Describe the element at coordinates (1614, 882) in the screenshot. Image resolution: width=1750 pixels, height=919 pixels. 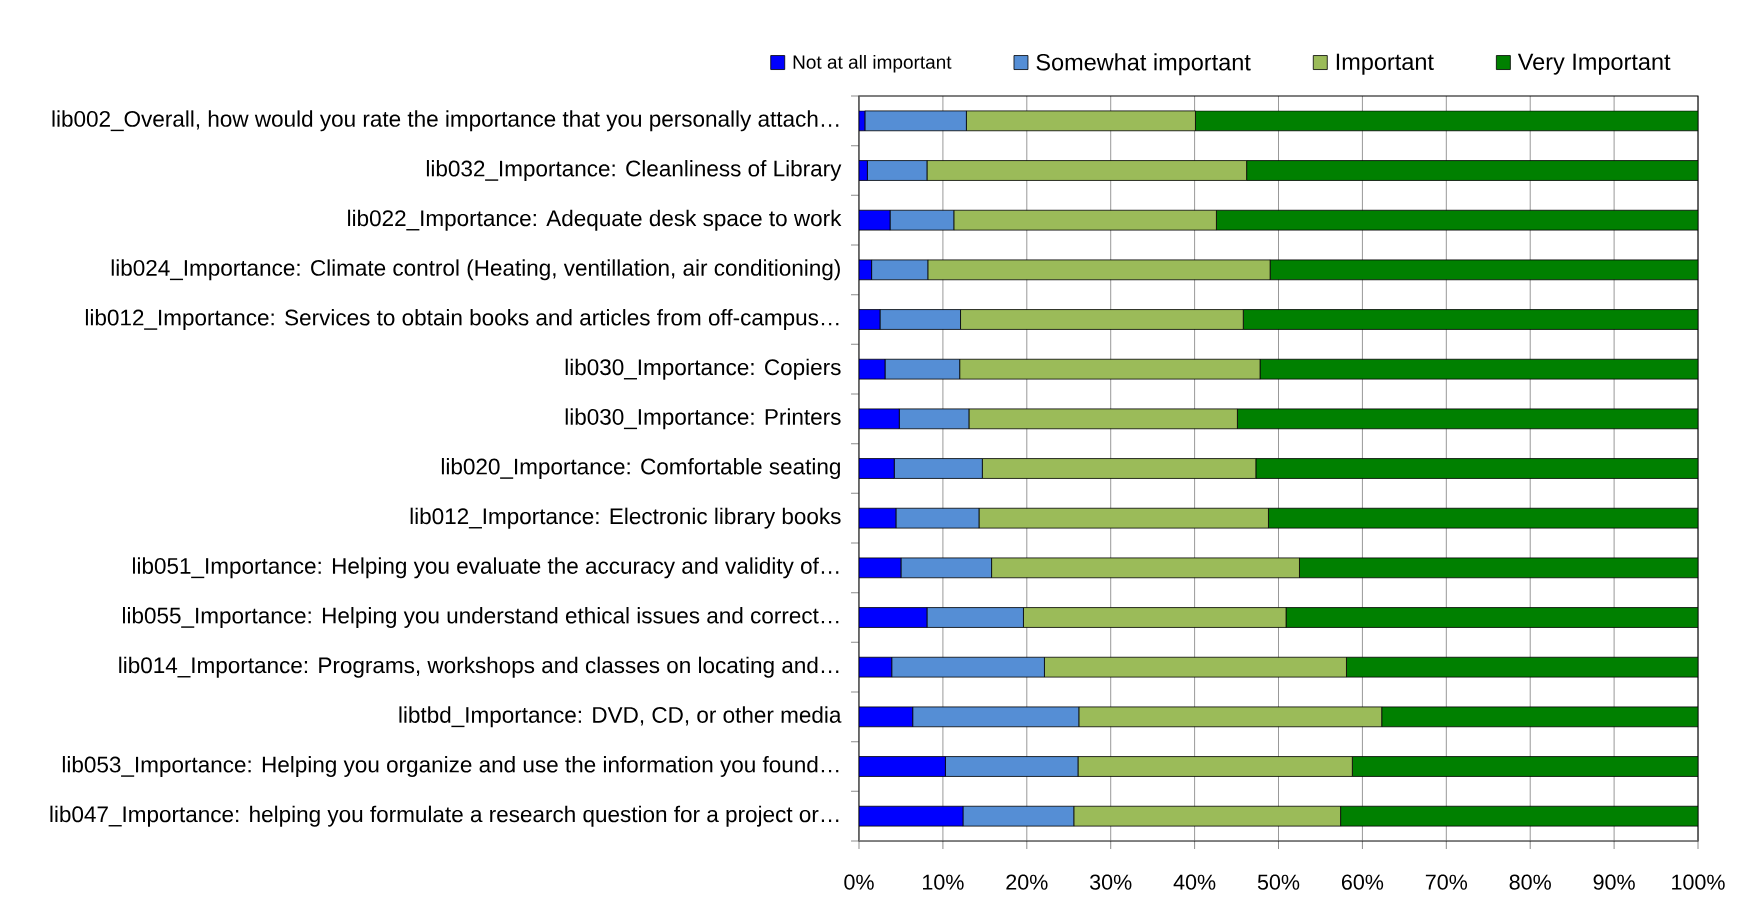
I see `x-tick-label: 90%` at that location.